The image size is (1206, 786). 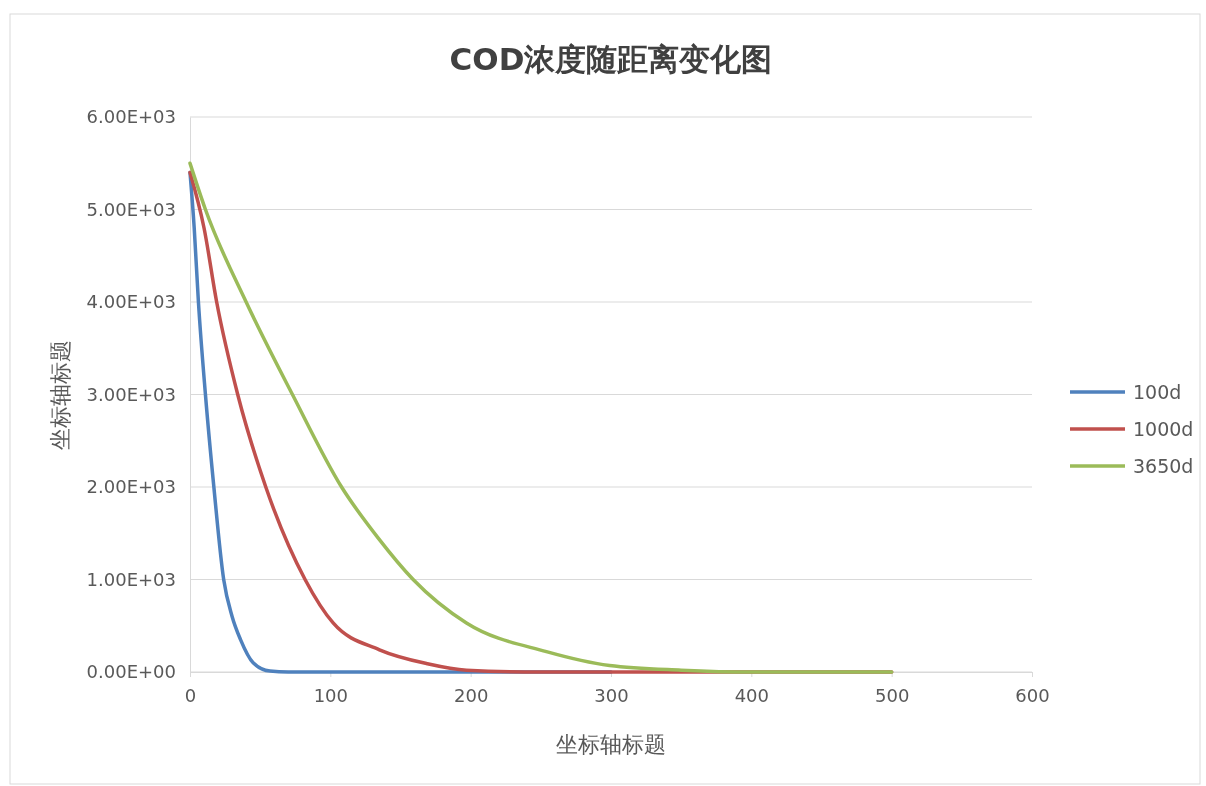 I want to click on x-tick-label: 600, so click(x=1032, y=695).